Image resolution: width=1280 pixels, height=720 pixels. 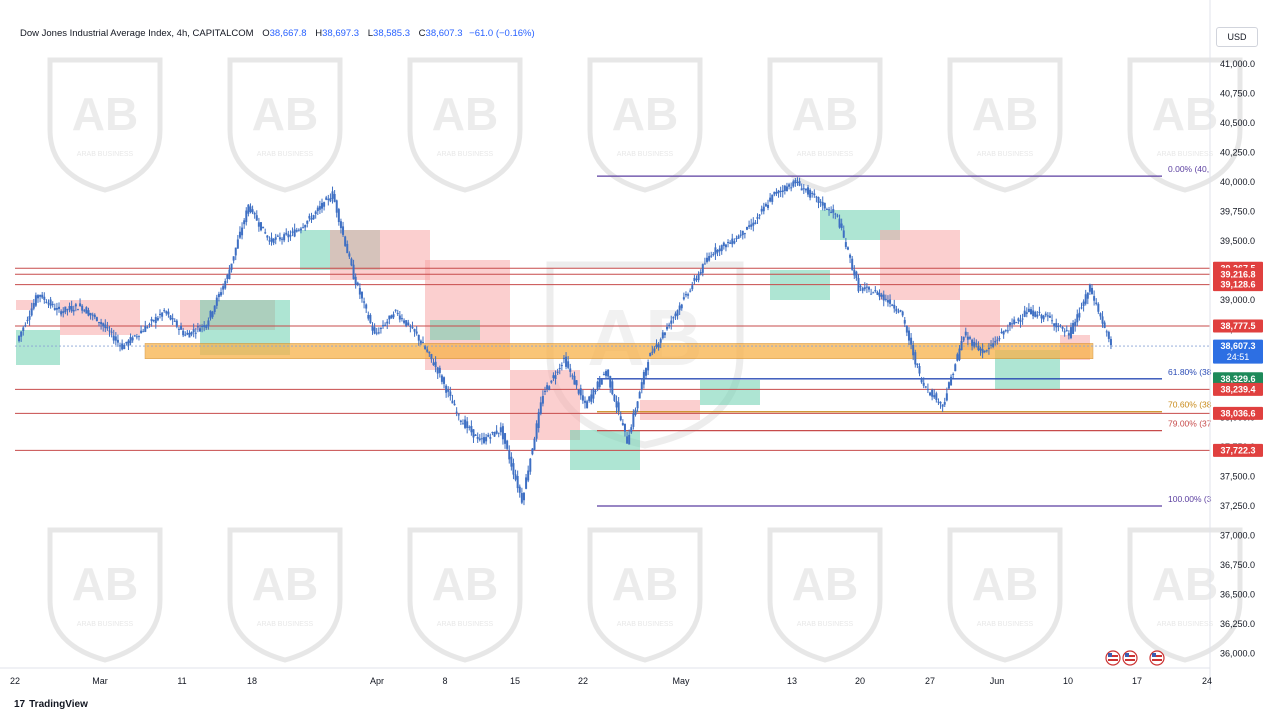 What do you see at coordinates (606, 676) in the screenshot?
I see `time-axis: 22 Mar 11 18 Apr 8 15 22 May 13 20 27 Jun 10 17 24` at bounding box center [606, 676].